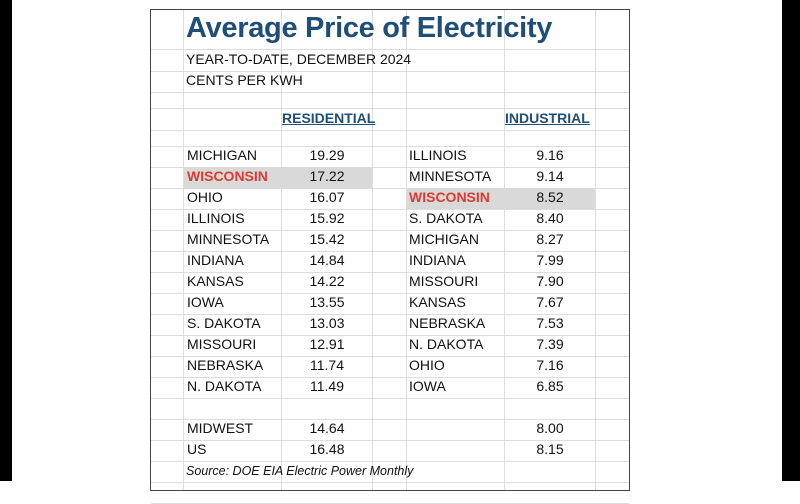 The width and height of the screenshot is (800, 504). Describe the element at coordinates (427, 386) in the screenshot. I see `industrial-state: IOWA` at that location.